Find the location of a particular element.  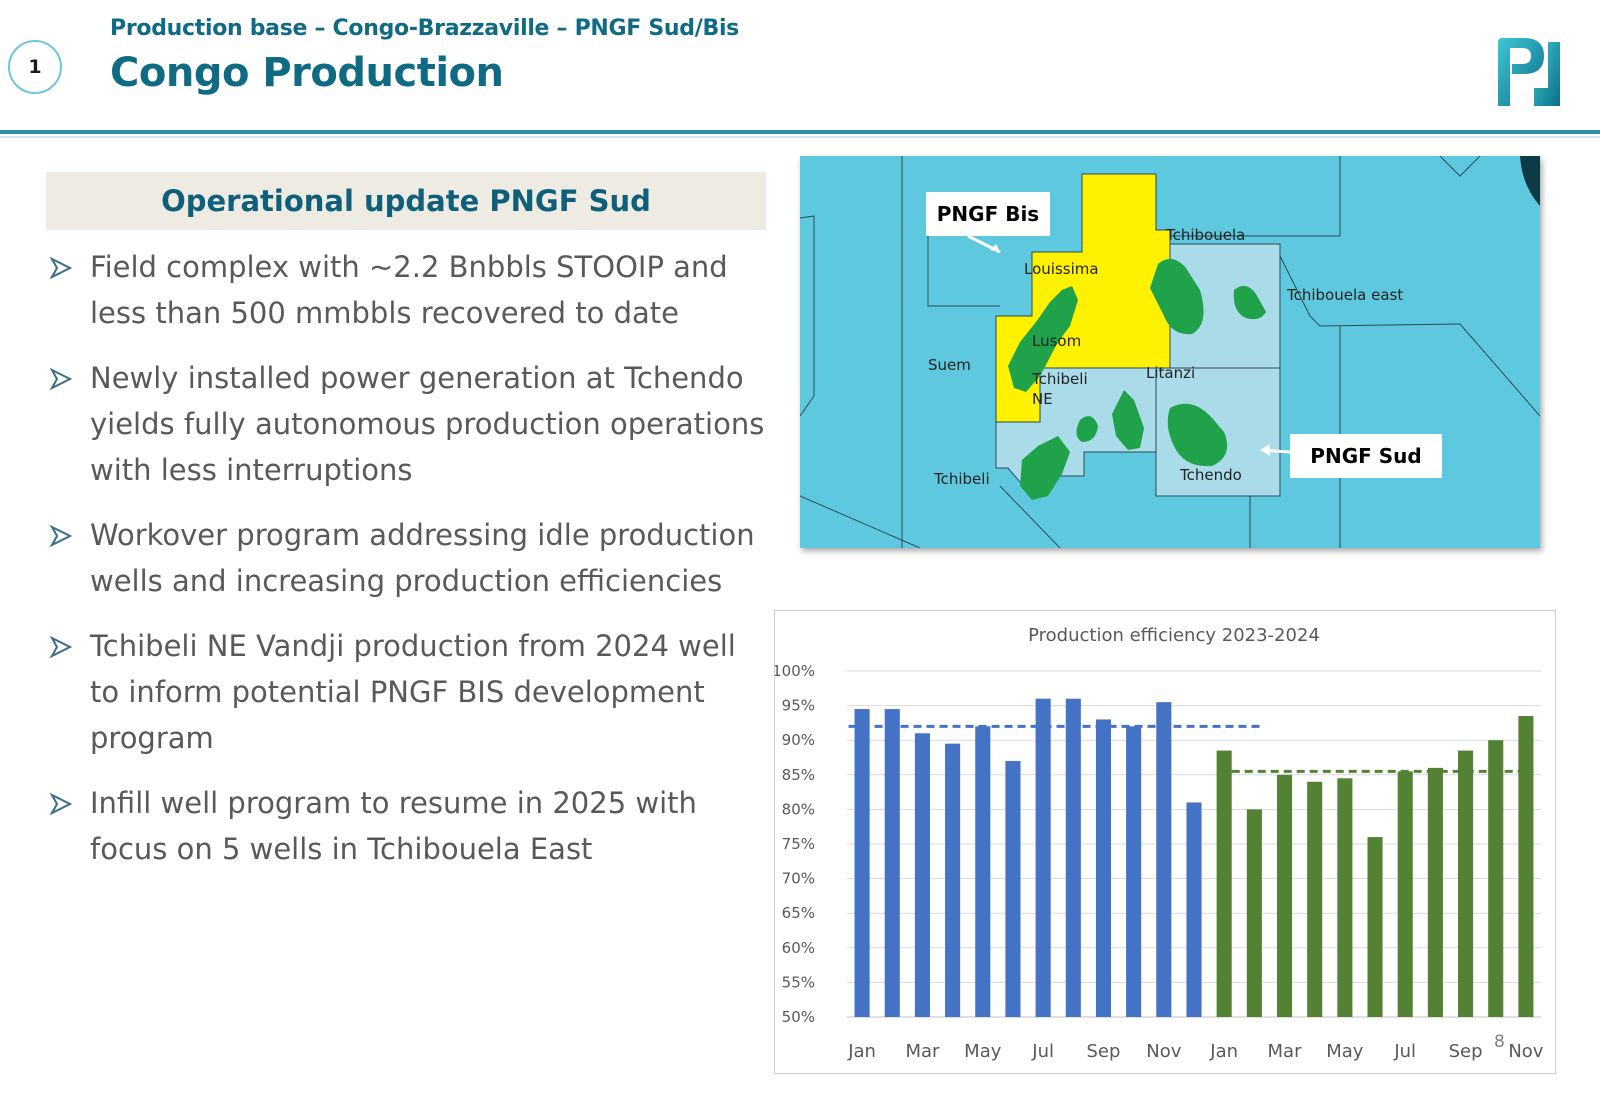

chart-title: Production efficiency 2023-2024 is located at coordinates (1174, 635).